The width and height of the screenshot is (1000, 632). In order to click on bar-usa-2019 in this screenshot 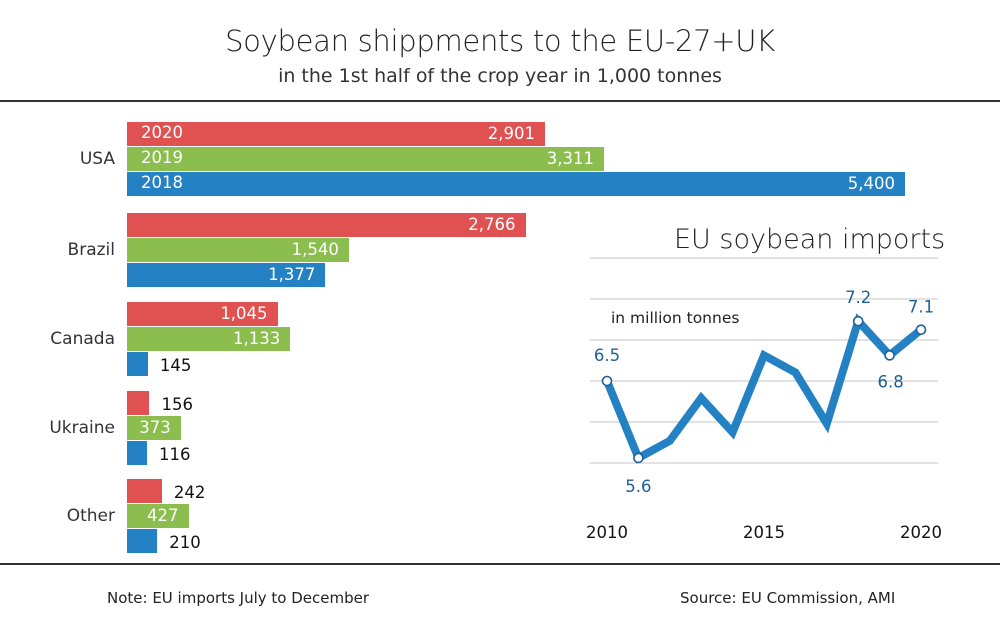, I will do `click(366, 159)`.